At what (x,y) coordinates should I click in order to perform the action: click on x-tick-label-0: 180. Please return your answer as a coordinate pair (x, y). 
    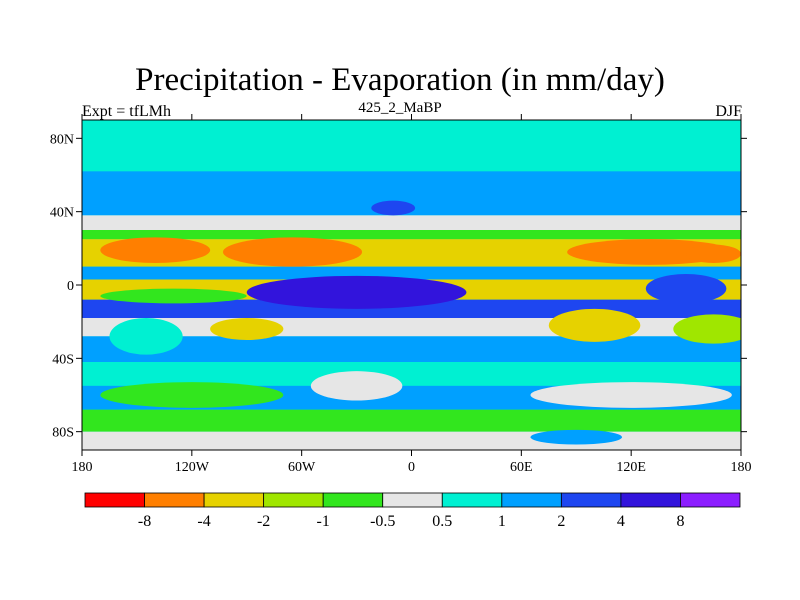
    Looking at the image, I should click on (82, 467).